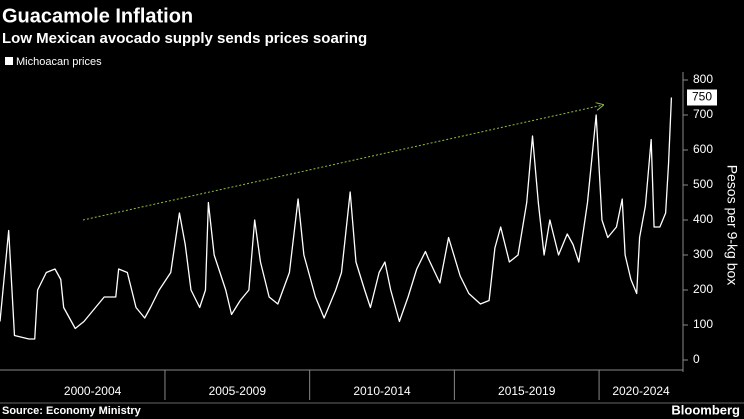  I want to click on y-axis-label: Pesos per 9-kg box, so click(732, 225).